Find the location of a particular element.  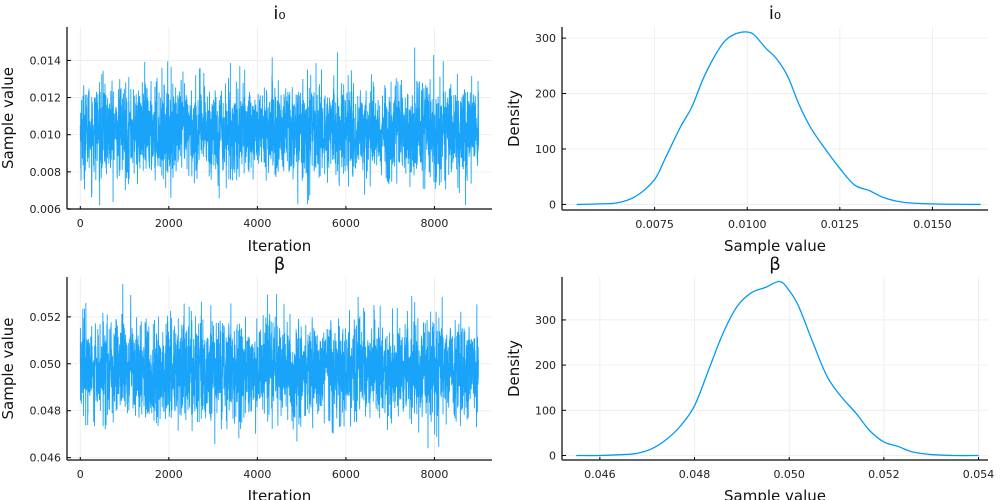

x-tick-label: 0.052 is located at coordinates (884, 474).